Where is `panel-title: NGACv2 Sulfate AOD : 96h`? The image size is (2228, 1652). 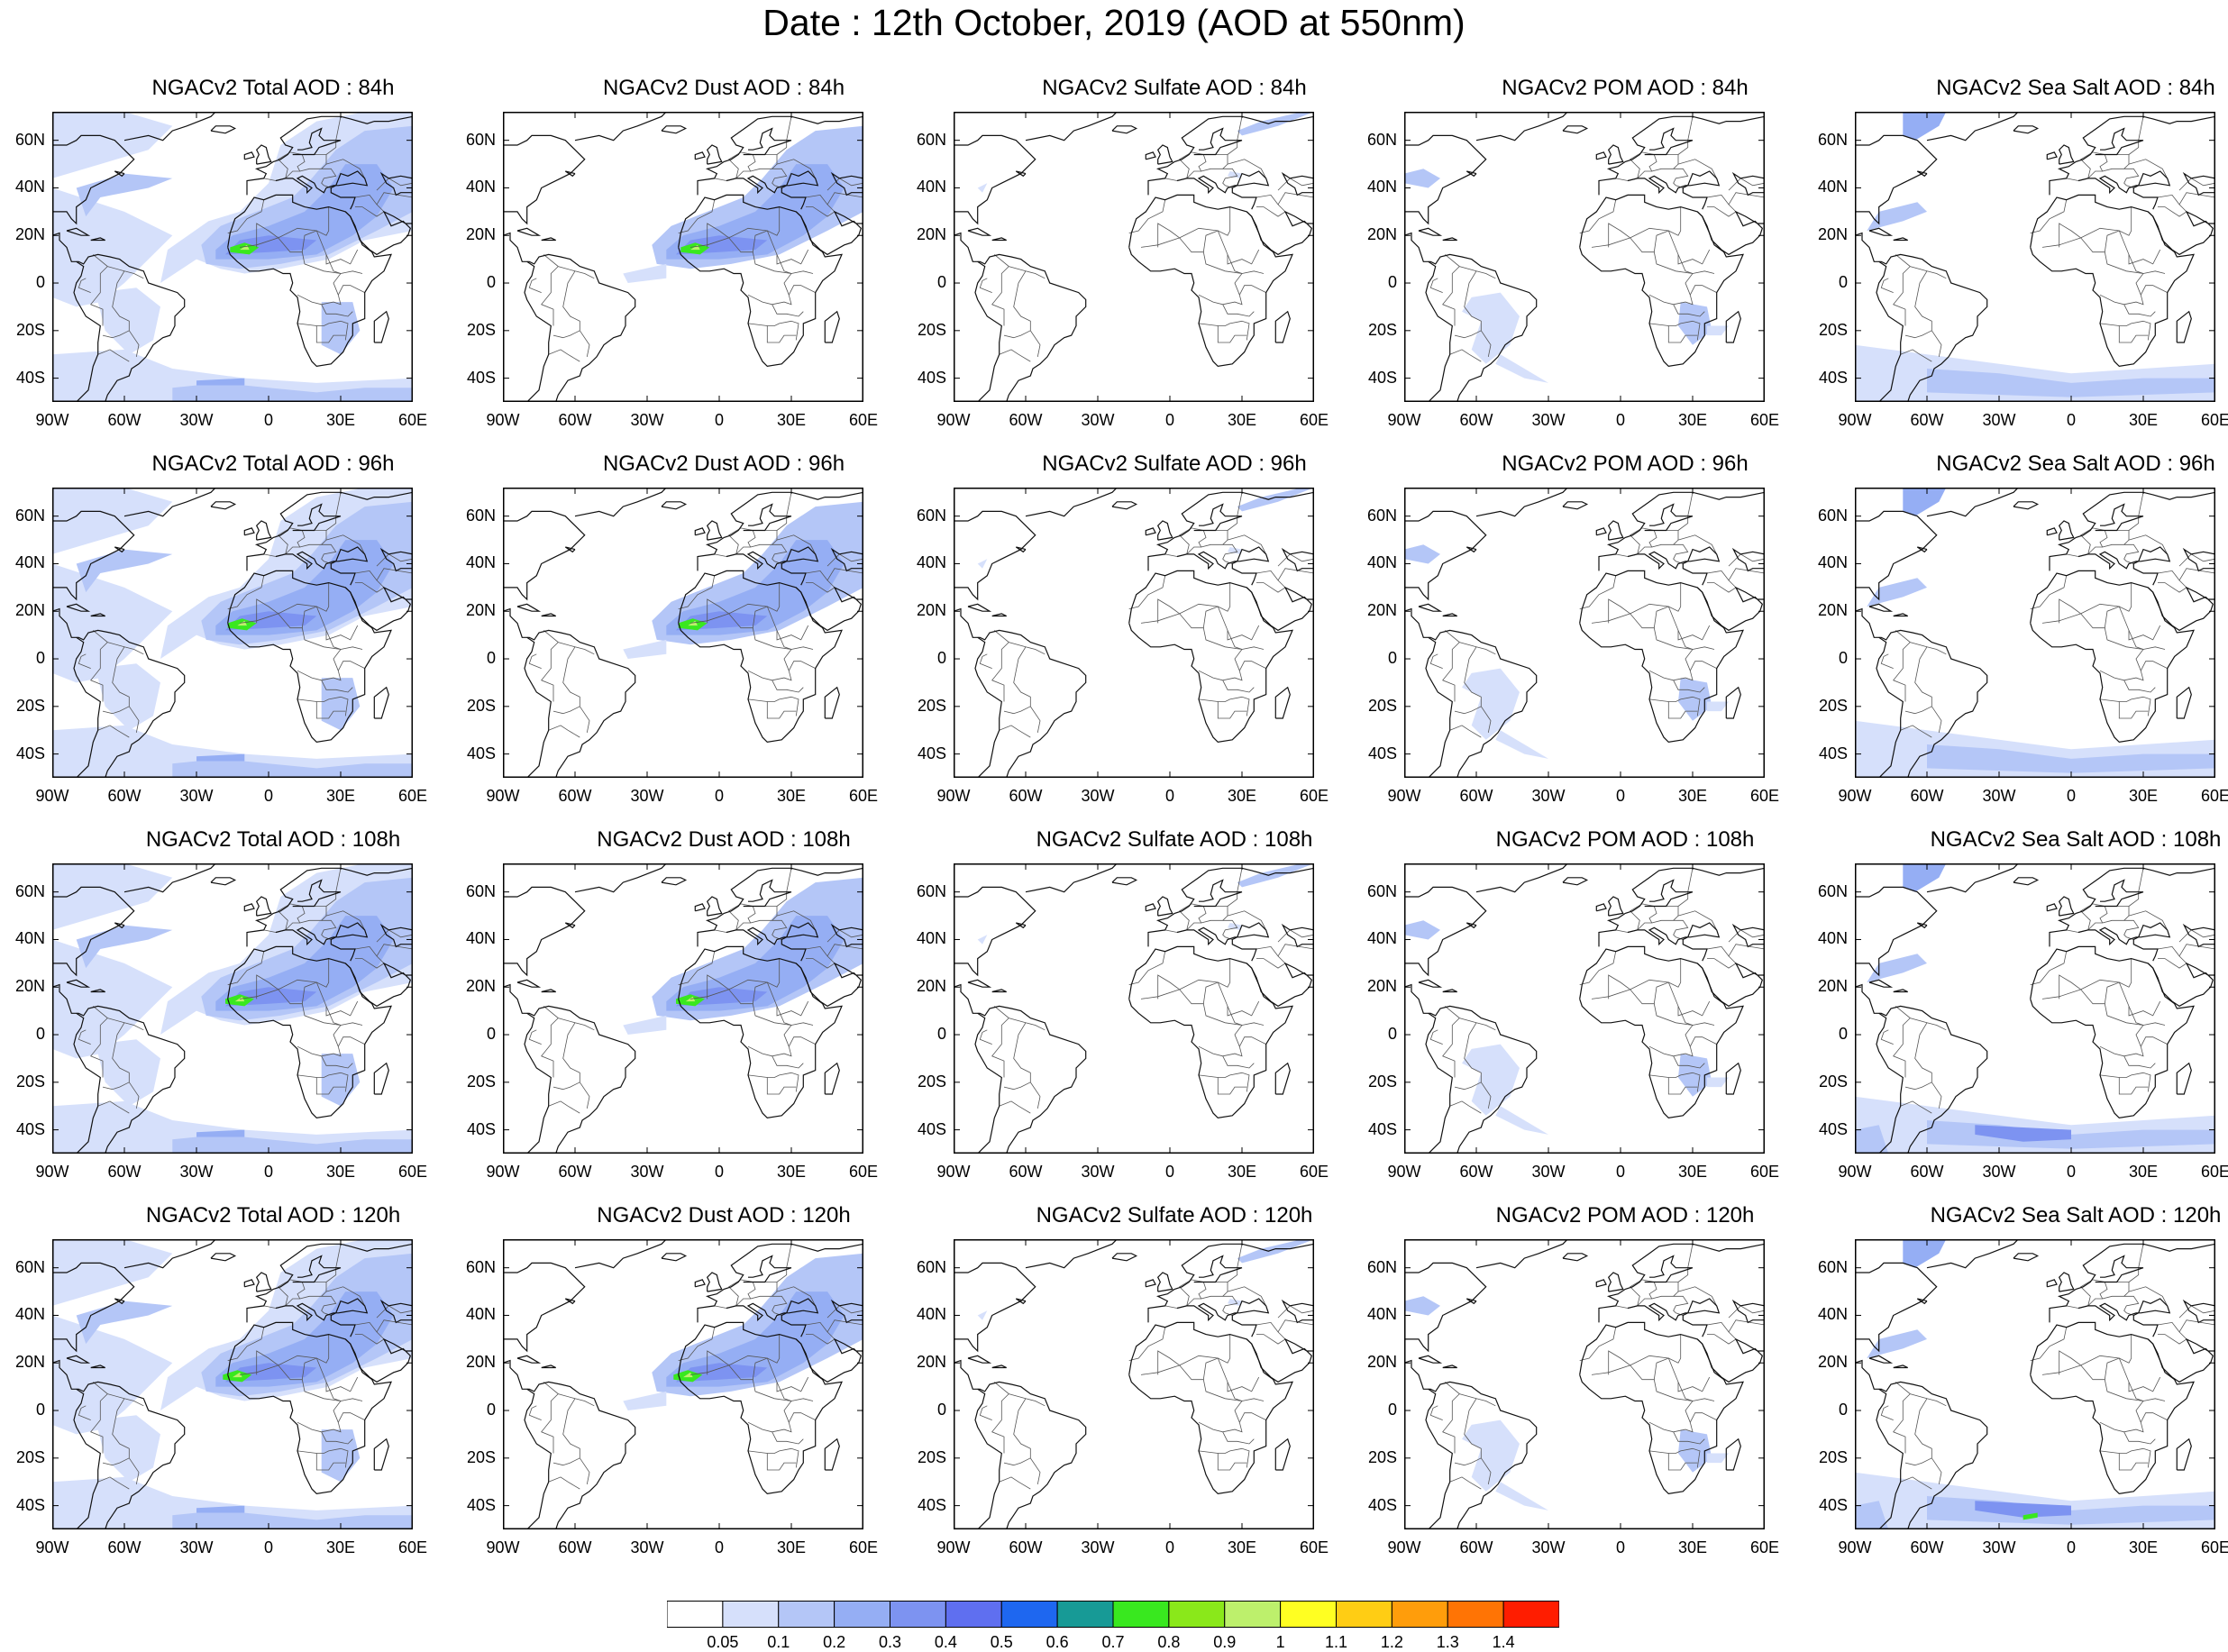 panel-title: NGACv2 Sulfate AOD : 96h is located at coordinates (1174, 464).